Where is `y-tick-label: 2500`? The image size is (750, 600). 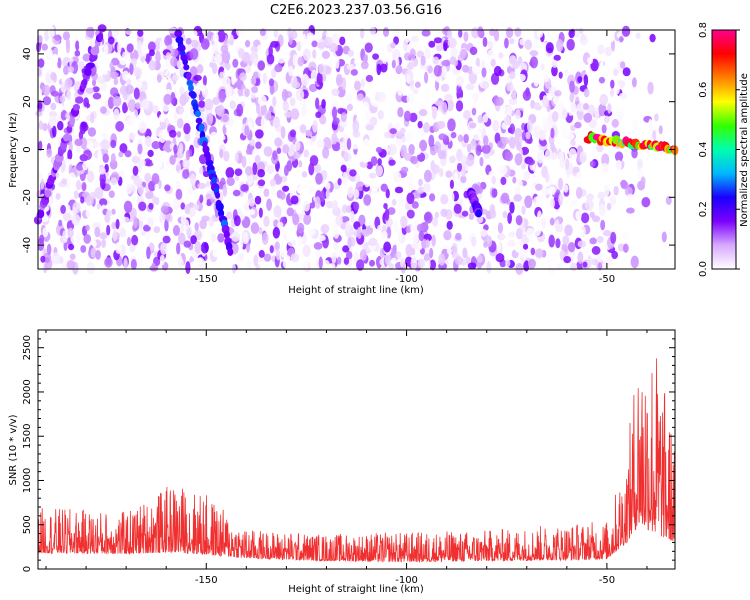 y-tick-label: 2500 is located at coordinates (27, 347).